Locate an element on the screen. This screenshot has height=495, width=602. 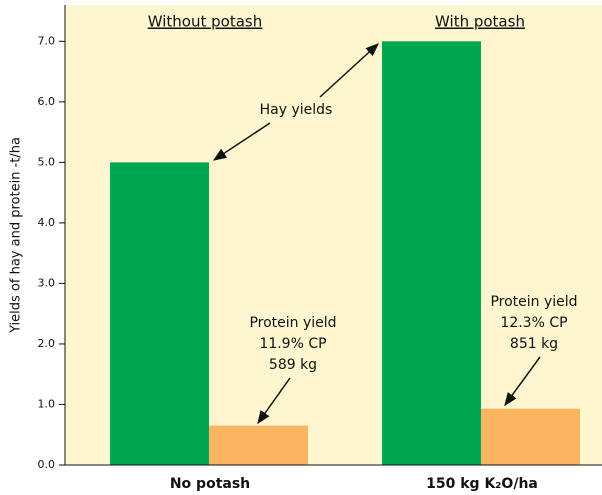
annotation: 851 kg is located at coordinates (534, 344).